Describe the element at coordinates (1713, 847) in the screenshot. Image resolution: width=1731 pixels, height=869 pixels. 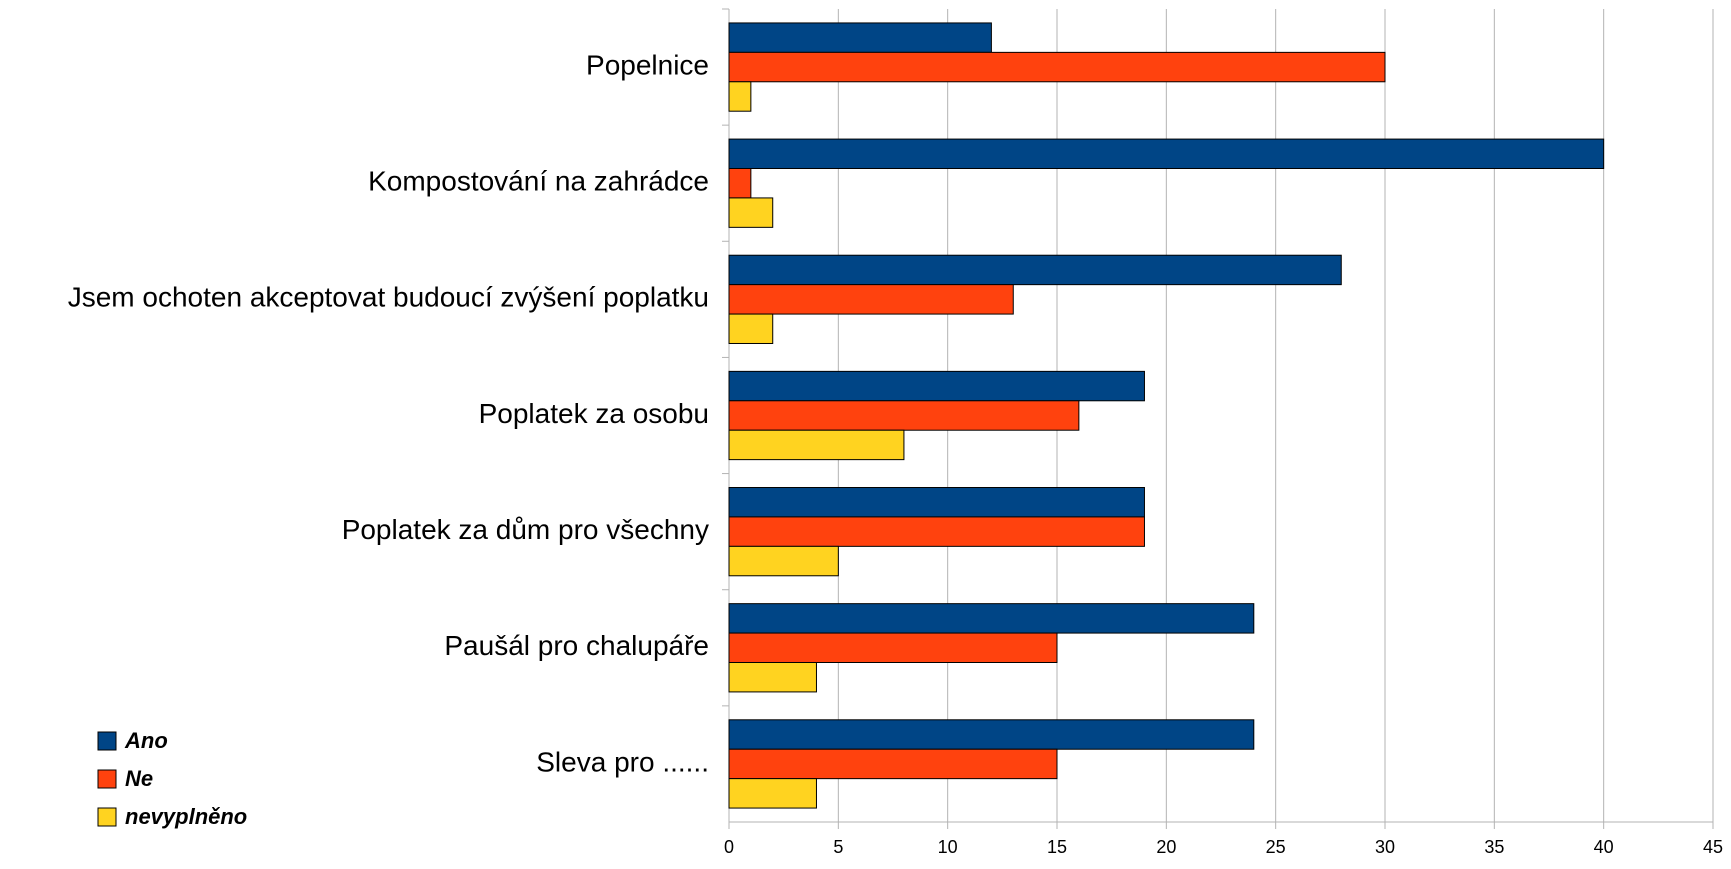
I see `x-tick-label: 45` at that location.